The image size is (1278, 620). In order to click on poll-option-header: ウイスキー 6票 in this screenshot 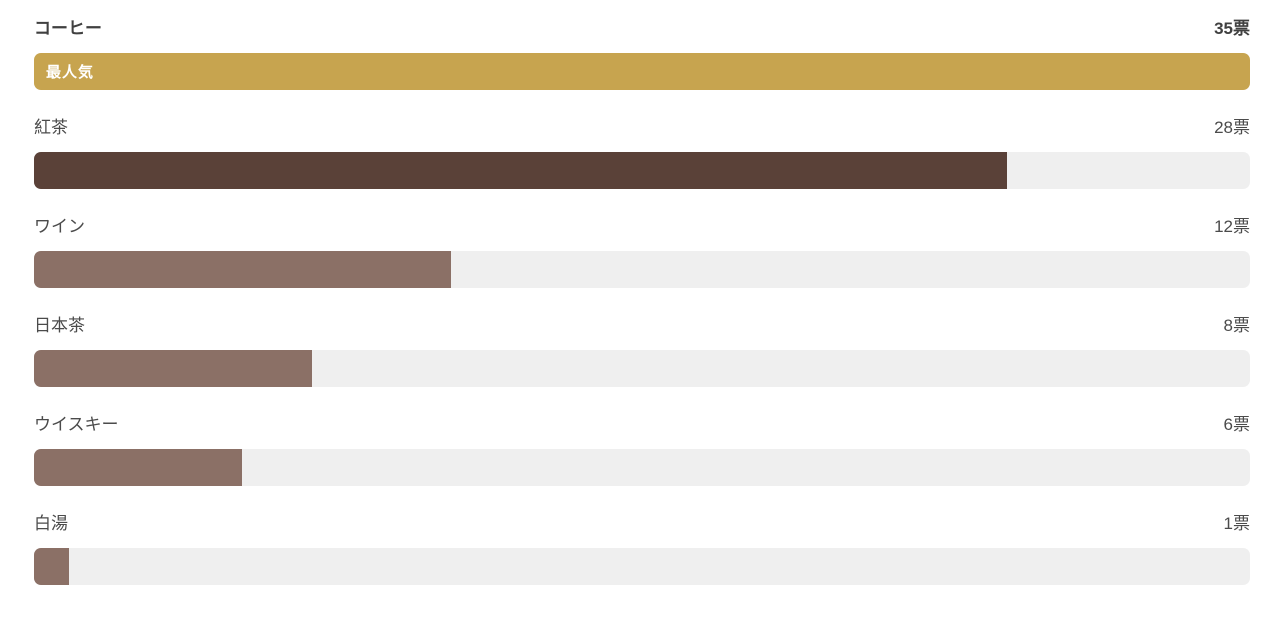, I will do `click(642, 424)`.